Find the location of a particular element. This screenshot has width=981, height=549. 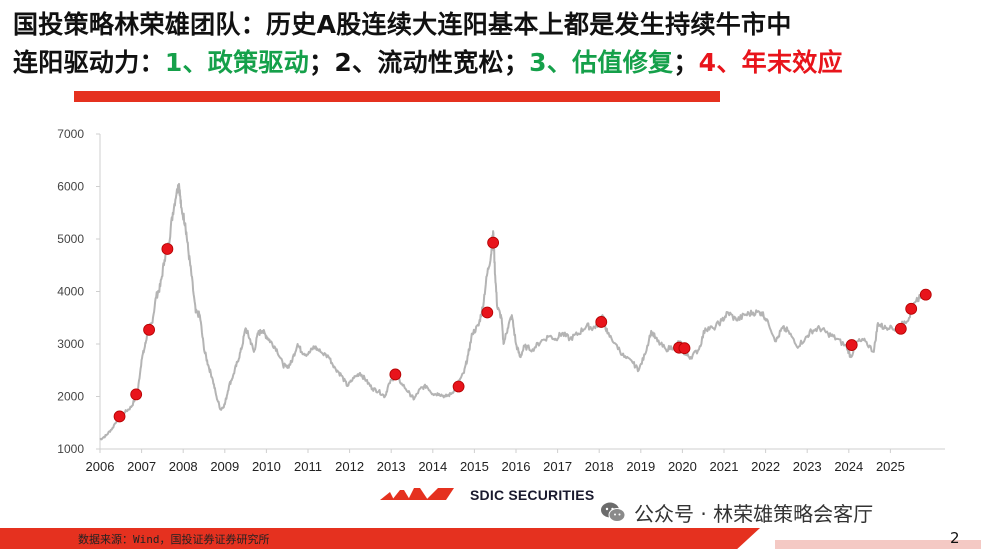

logo-text: SDIC SECURITIES is located at coordinates (532, 495).